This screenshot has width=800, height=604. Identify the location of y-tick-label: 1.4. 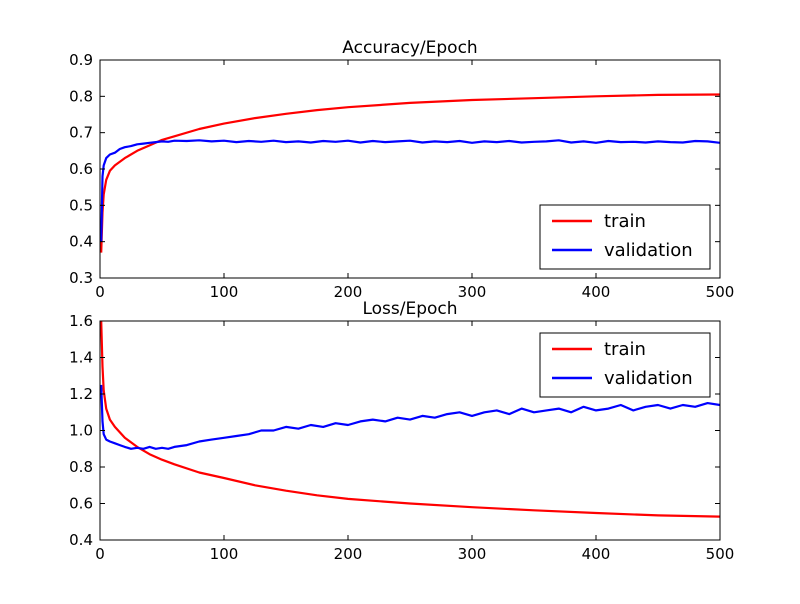
(81, 358).